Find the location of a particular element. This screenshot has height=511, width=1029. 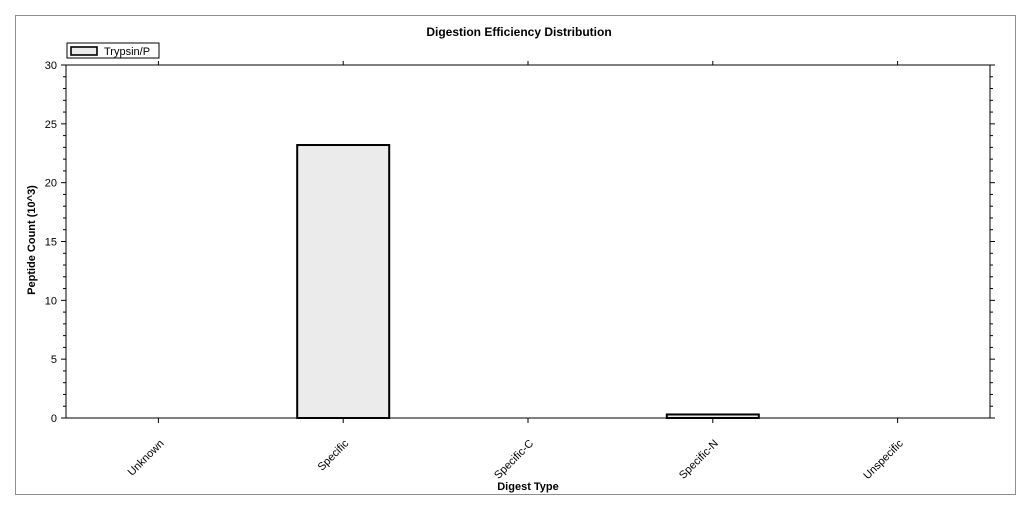

y-tick-label: 5 is located at coordinates (54, 360).